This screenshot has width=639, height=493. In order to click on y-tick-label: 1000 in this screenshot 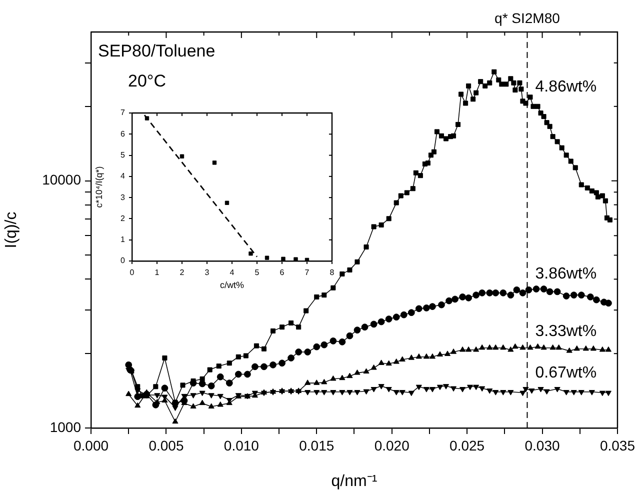, I will do `click(66, 426)`.